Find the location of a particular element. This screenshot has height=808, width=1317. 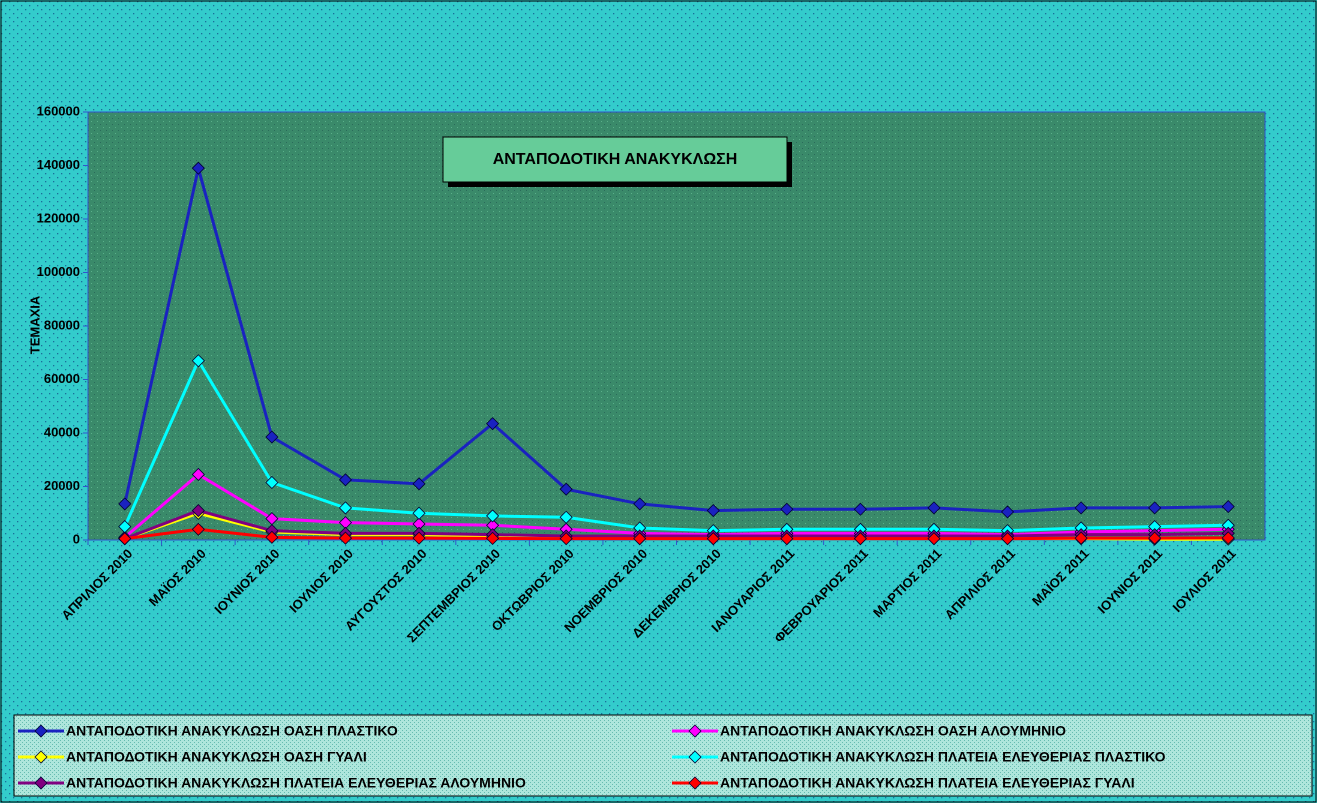

legend-label: ΑΝΤΑΠΟΔΟΤΙΚΗ ΑΝΑΚΥΚΛΩΣΗ ΟΑΣΗ ΓΥΑΛΙ is located at coordinates (216, 757).